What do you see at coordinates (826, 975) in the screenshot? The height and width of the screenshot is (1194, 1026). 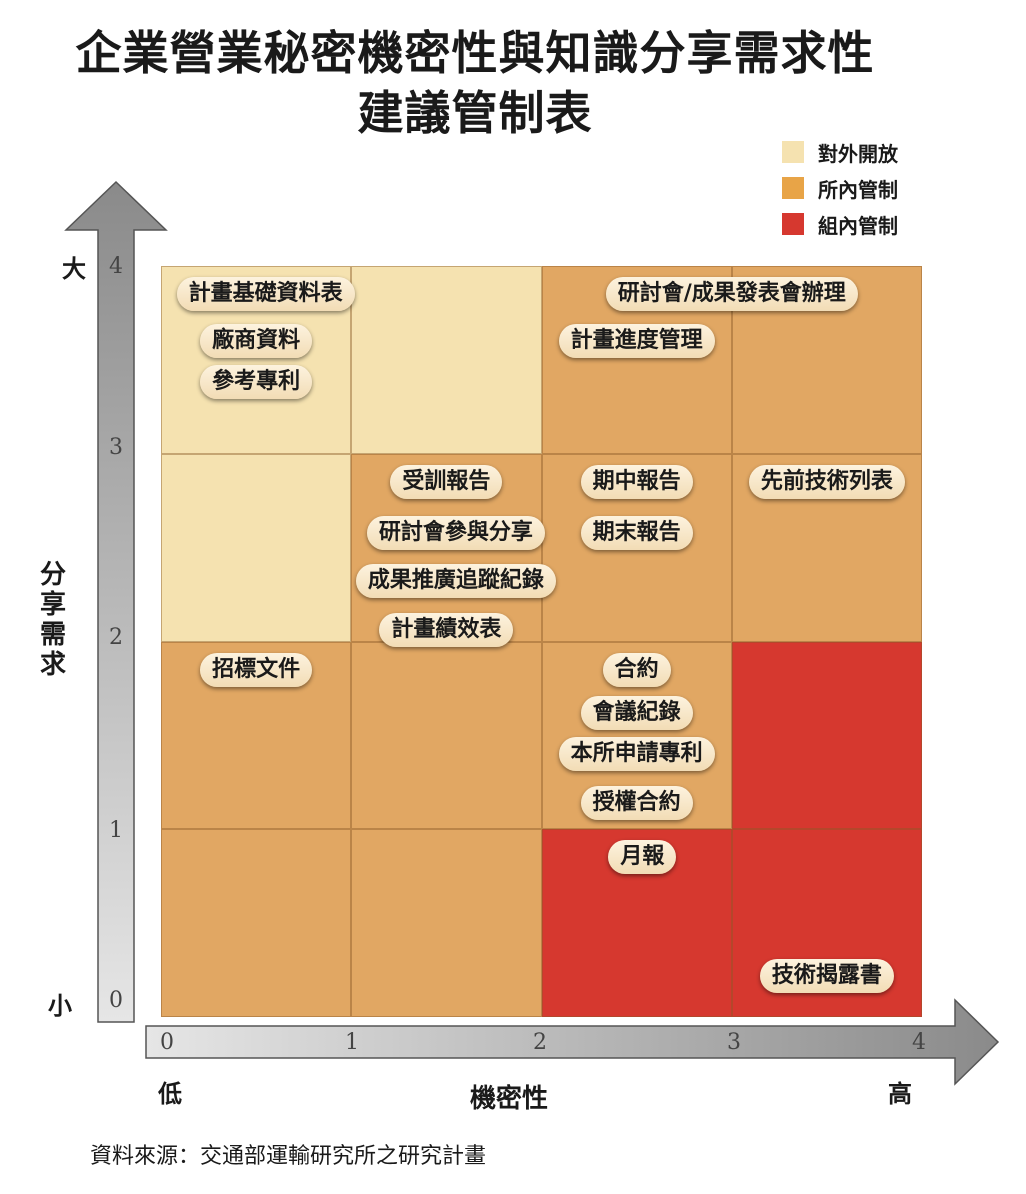 I see `item-pill: 技術揭露書` at bounding box center [826, 975].